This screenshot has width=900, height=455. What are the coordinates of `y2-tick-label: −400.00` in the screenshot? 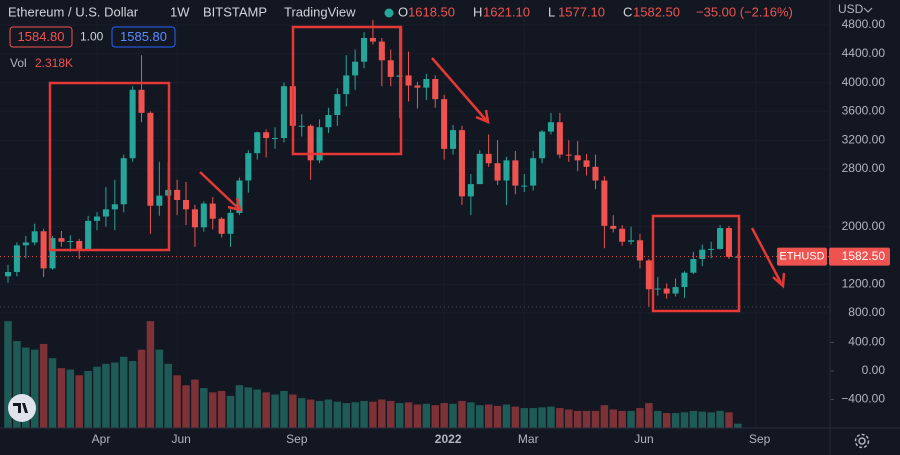 It's located at (863, 399).